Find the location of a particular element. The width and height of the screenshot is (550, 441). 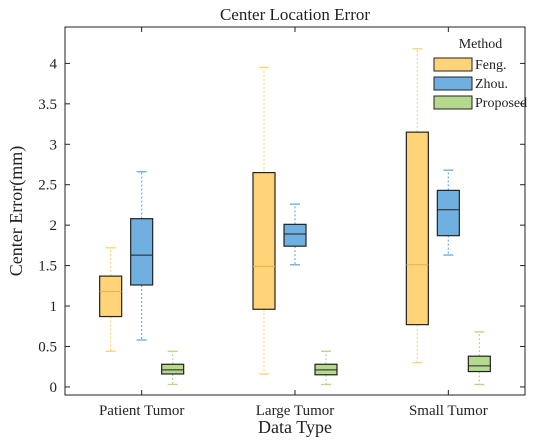

y-tick-label: 3 is located at coordinates (54, 145).